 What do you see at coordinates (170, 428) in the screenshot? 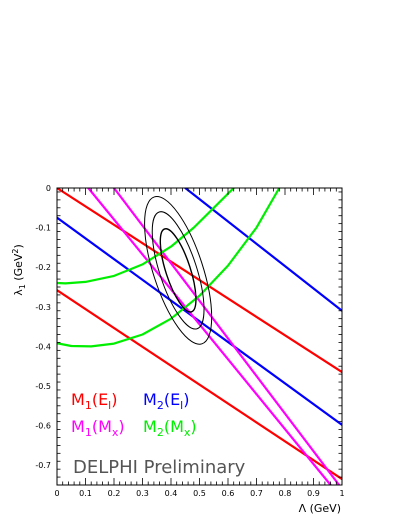
I see `legend-entry-m2-mx: M2(Mx)` at bounding box center [170, 428].